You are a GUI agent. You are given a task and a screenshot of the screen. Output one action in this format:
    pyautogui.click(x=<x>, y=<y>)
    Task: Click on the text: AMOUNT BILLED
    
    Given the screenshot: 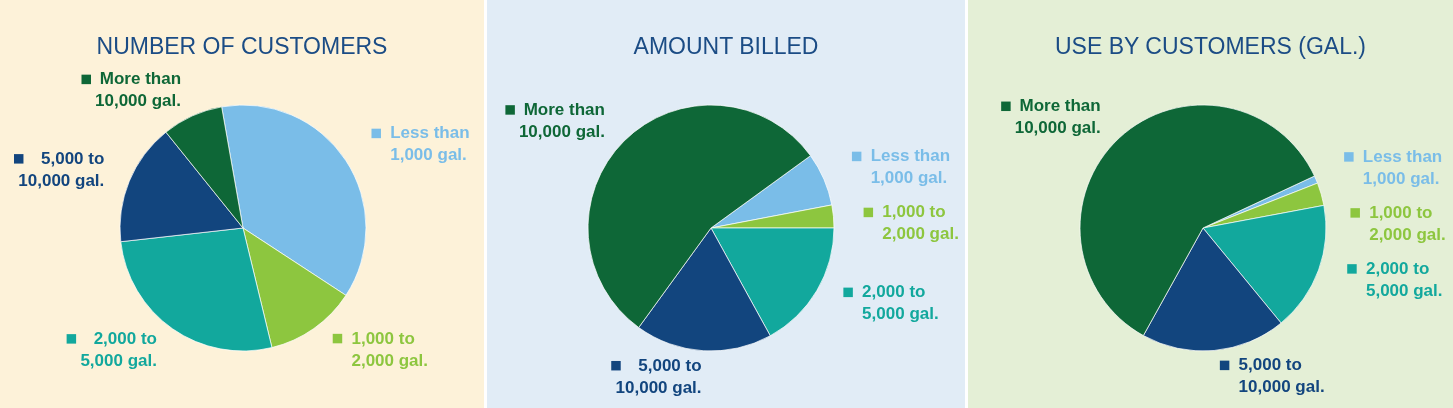 What is the action you would take?
    pyautogui.click(x=726, y=46)
    